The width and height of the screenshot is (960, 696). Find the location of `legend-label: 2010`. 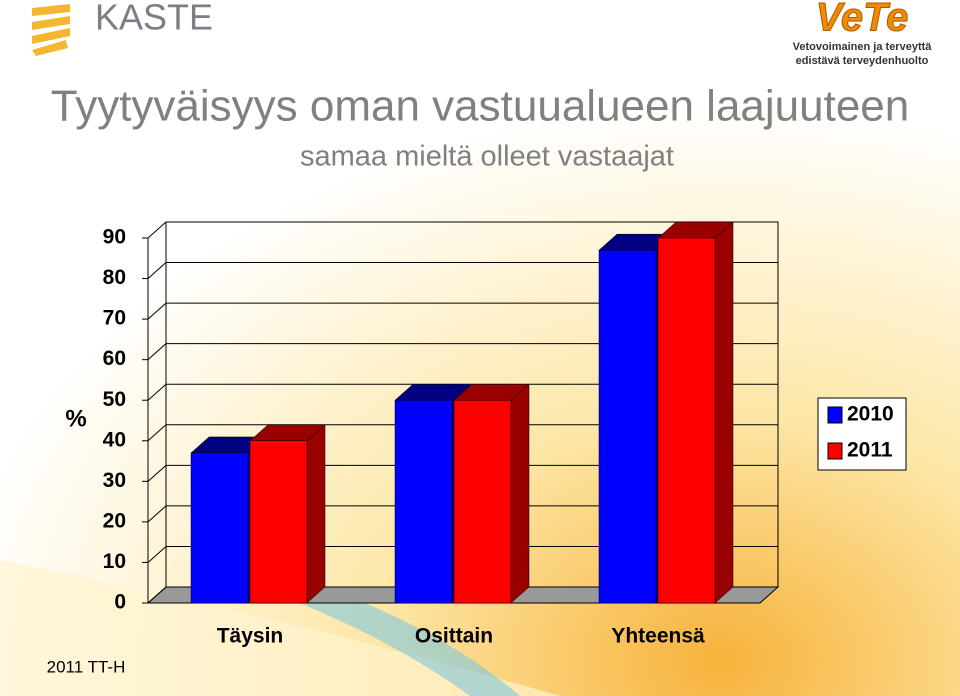

legend-label: 2010 is located at coordinates (870, 414).